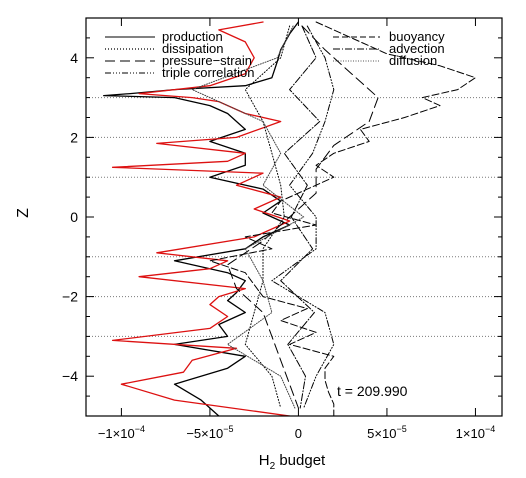 This screenshot has height=478, width=526. I want to click on legend-item-buoyancy: buoyancy, so click(389, 36).